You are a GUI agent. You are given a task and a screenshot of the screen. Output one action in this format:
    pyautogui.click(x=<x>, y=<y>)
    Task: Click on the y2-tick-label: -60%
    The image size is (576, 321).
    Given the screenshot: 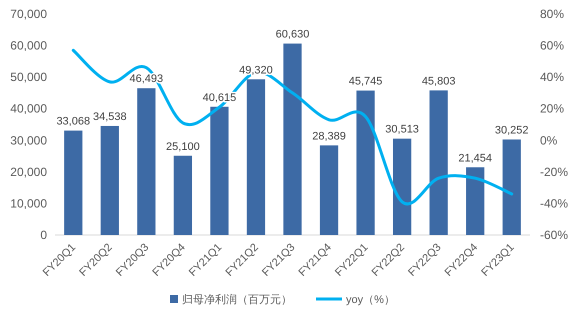 What is the action you would take?
    pyautogui.click(x=554, y=235)
    